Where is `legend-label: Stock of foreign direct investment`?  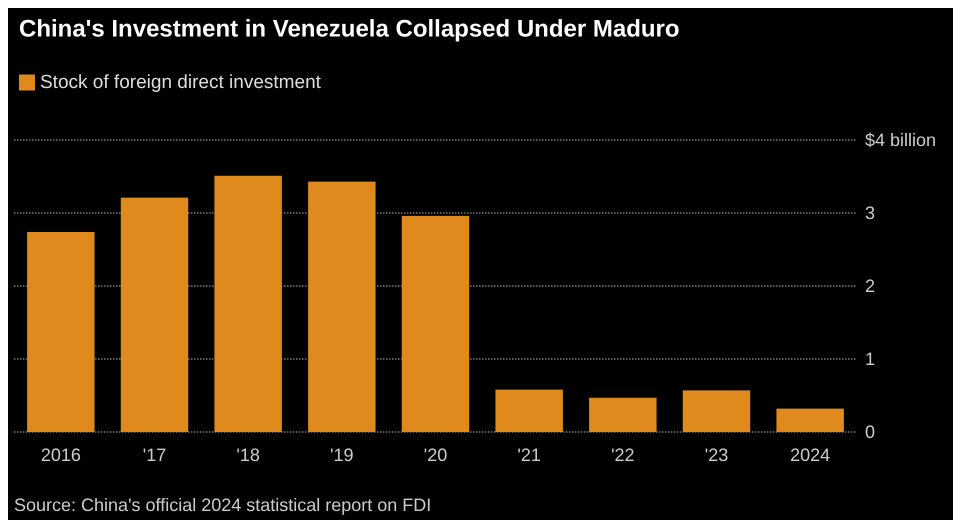 legend-label: Stock of foreign direct investment is located at coordinates (181, 82).